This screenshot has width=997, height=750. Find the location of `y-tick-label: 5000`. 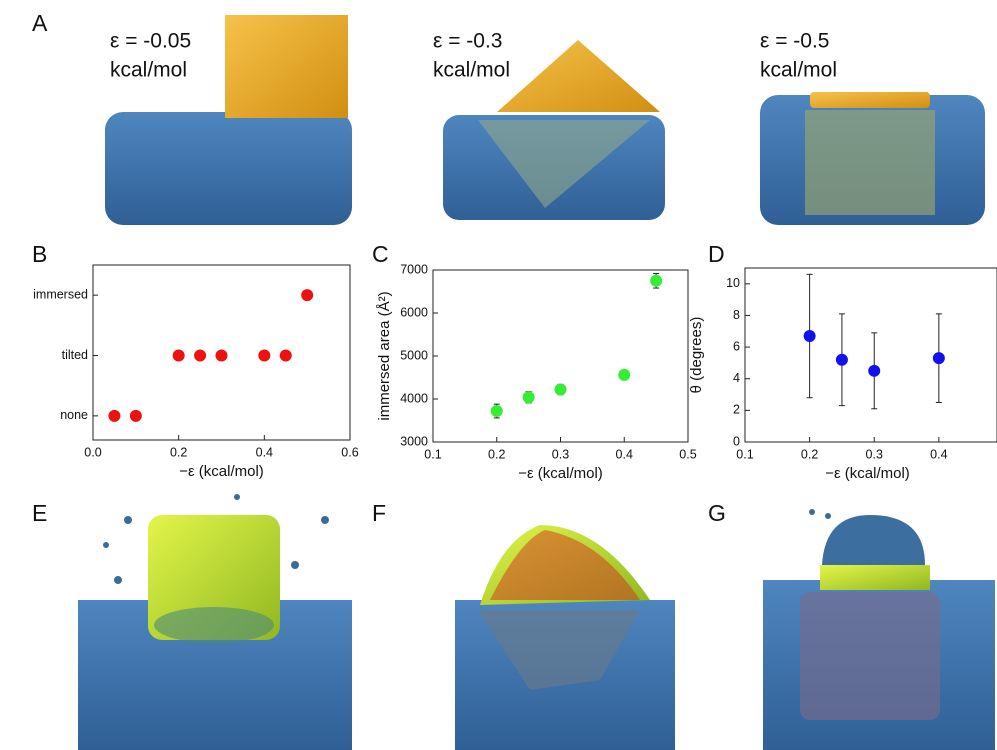

y-tick-label: 5000 is located at coordinates (414, 355).